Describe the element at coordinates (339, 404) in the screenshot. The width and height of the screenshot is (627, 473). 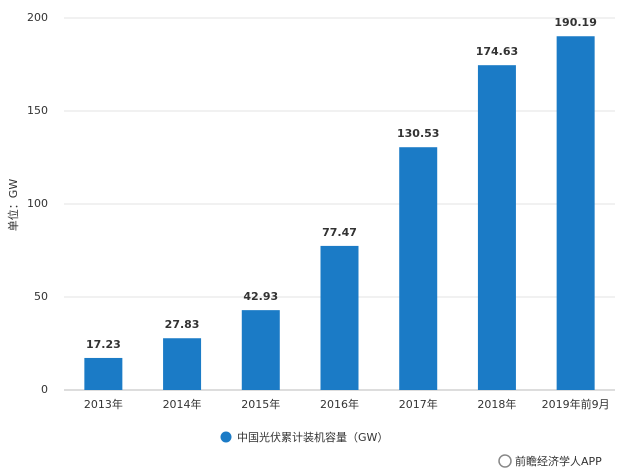
I see `x-tick-label: 2016年` at that location.